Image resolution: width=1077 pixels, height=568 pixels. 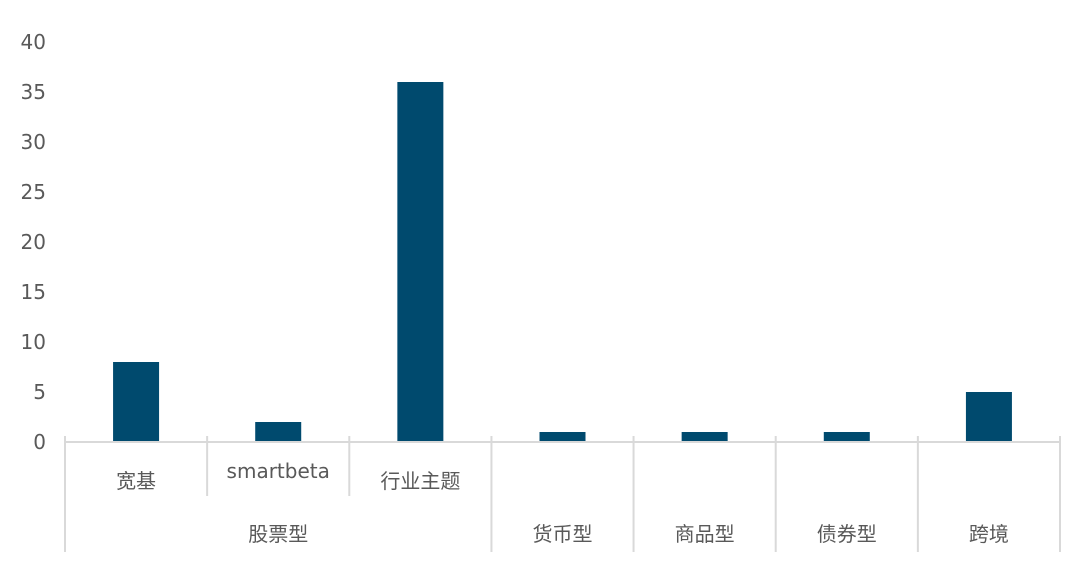 What do you see at coordinates (33, 92) in the screenshot?
I see `y-tick-label: 35` at bounding box center [33, 92].